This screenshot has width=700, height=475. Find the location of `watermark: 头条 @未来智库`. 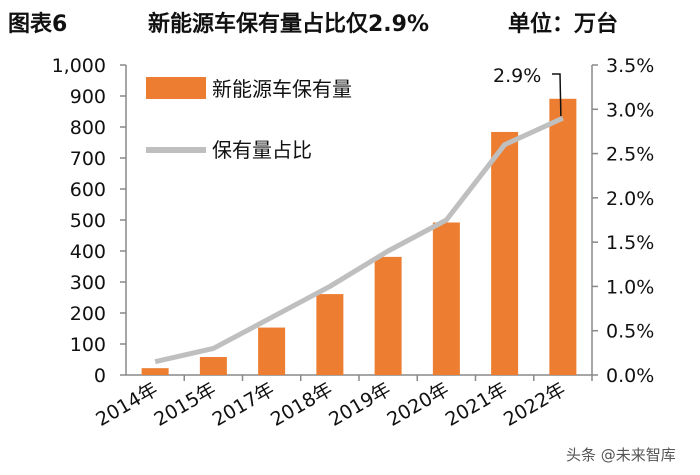

watermark: 头条 @未来智库 is located at coordinates (621, 454).